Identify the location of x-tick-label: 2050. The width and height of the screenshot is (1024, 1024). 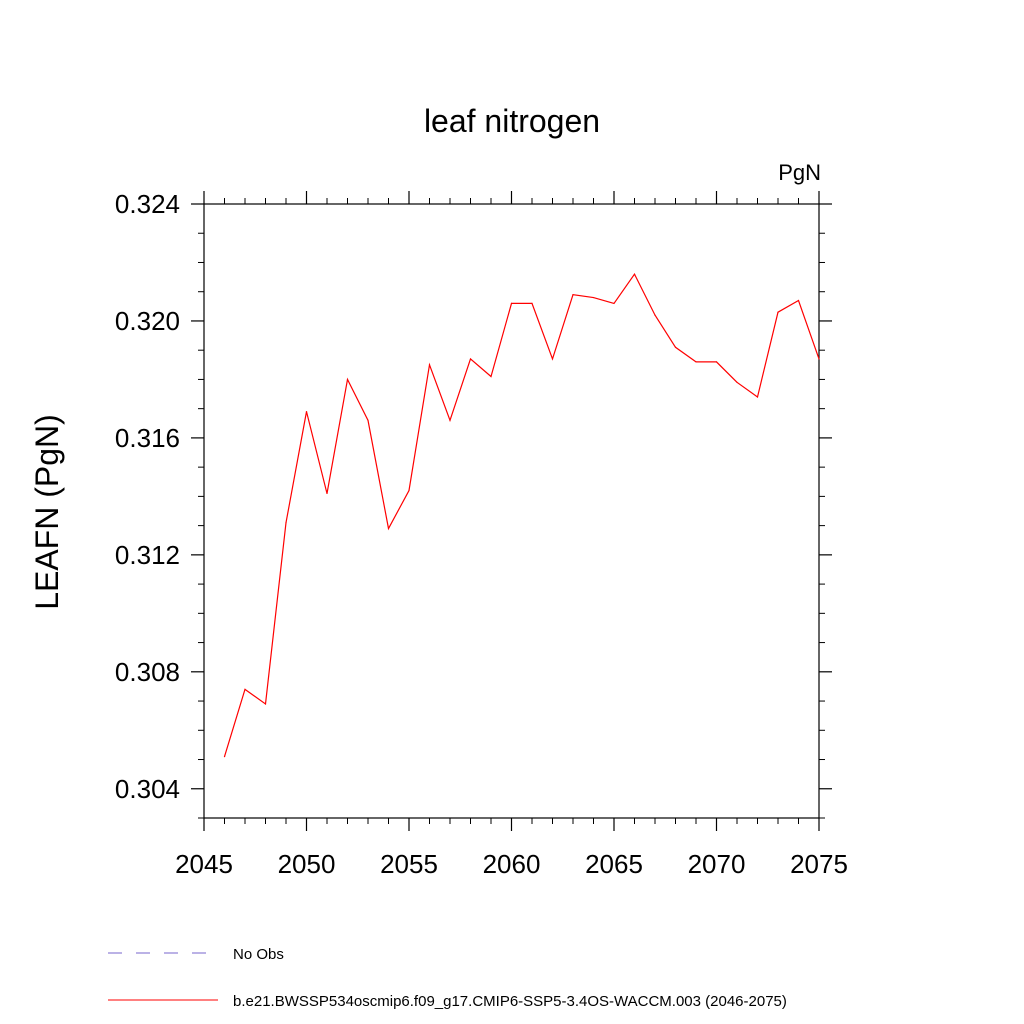
(307, 864).